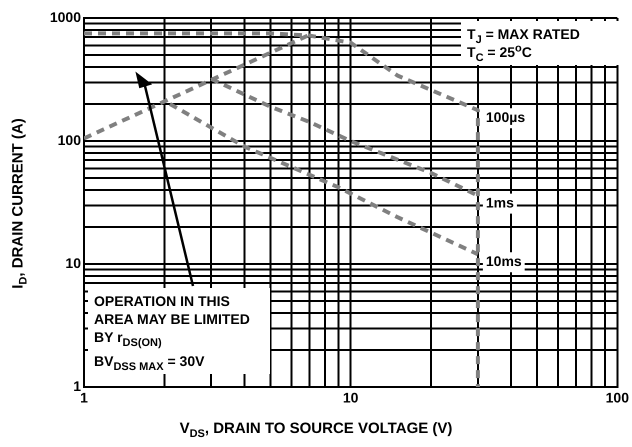 Image resolution: width=632 pixels, height=447 pixels. What do you see at coordinates (500, 202) in the screenshot?
I see `series-label: 1ms` at bounding box center [500, 202].